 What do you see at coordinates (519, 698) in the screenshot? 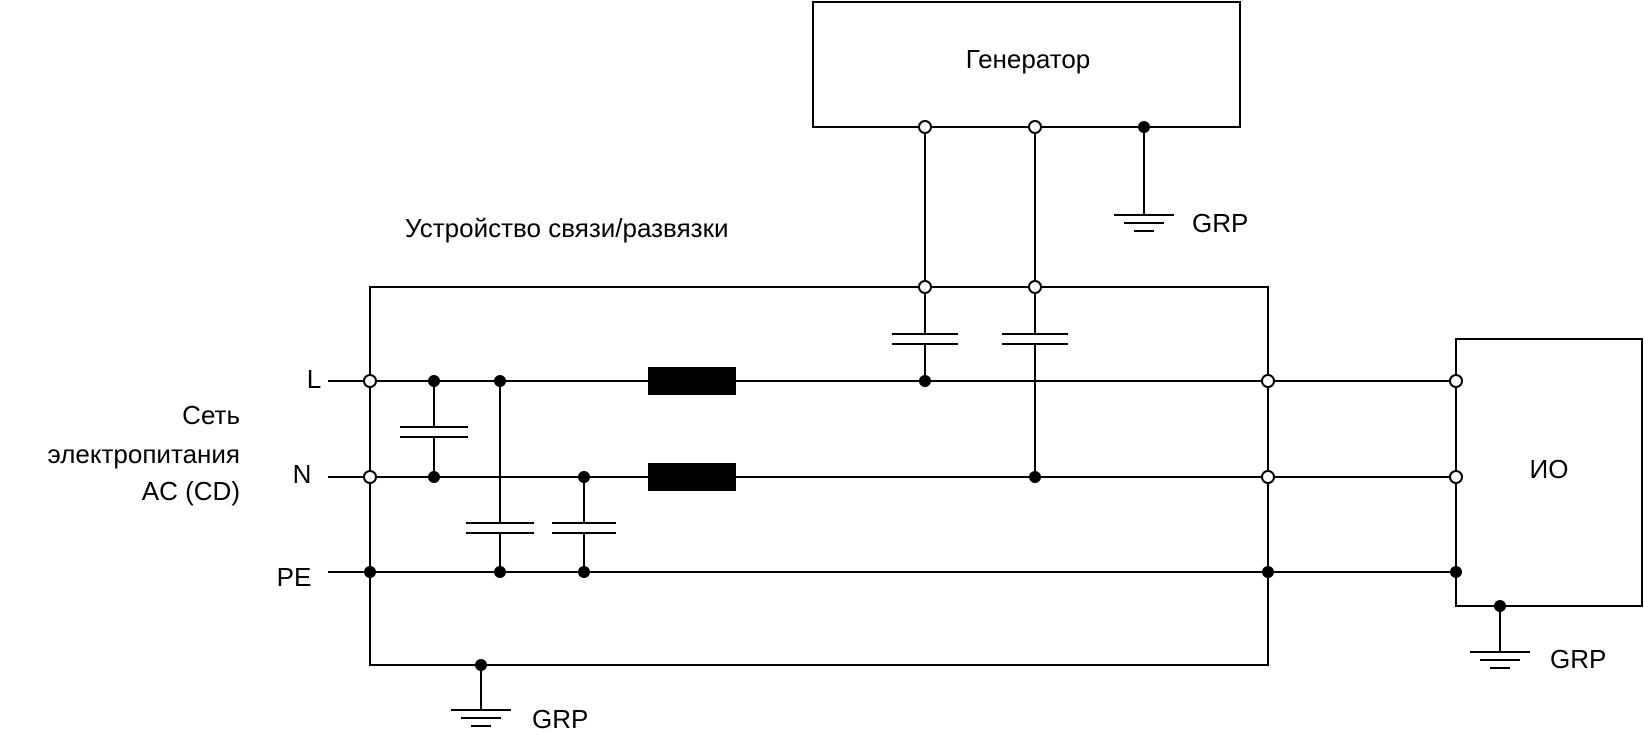
I see `coupling-ground: GRP` at bounding box center [519, 698].